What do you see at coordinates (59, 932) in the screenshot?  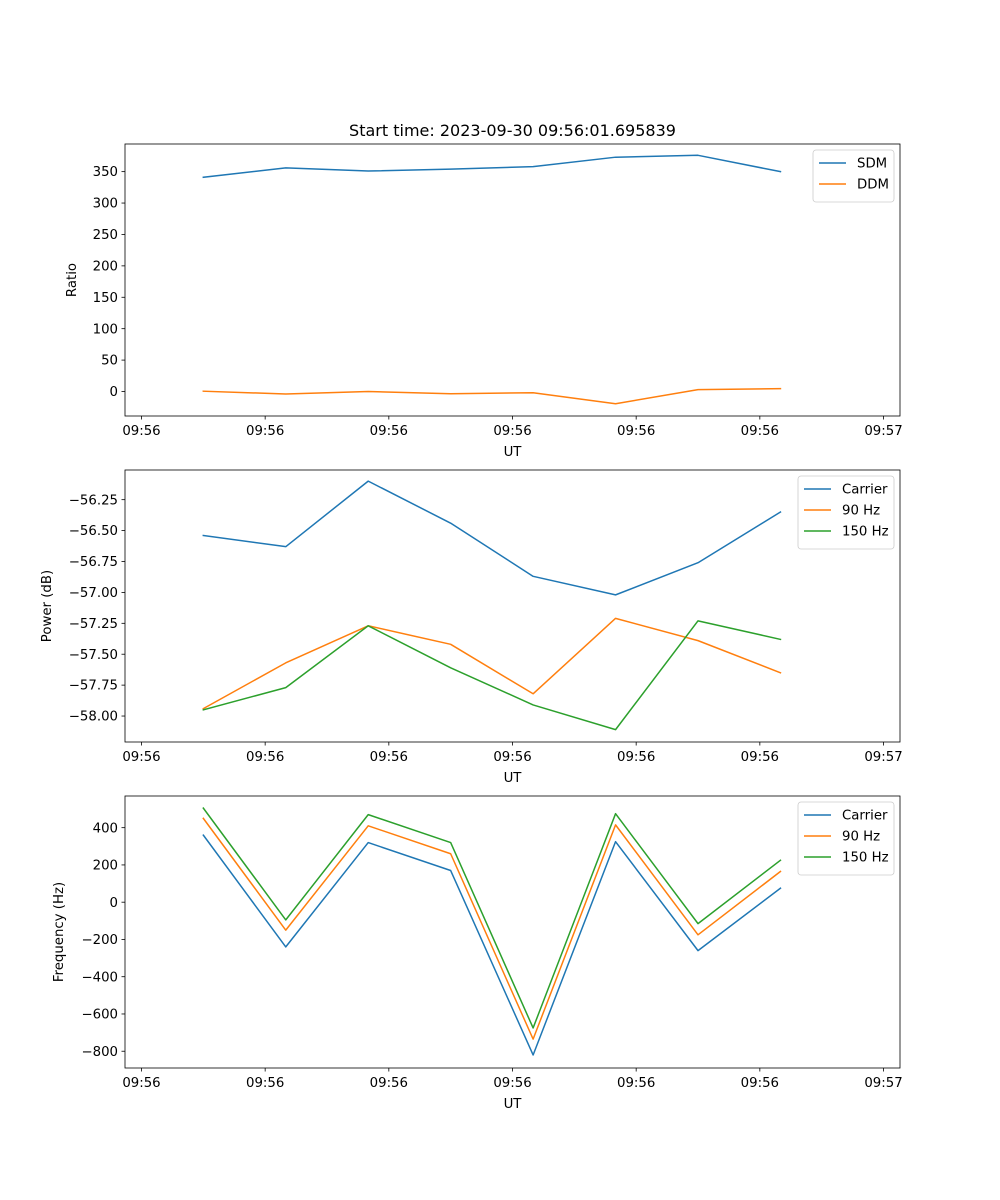 I see `y-axis-label: Frequency (Hz)` at bounding box center [59, 932].